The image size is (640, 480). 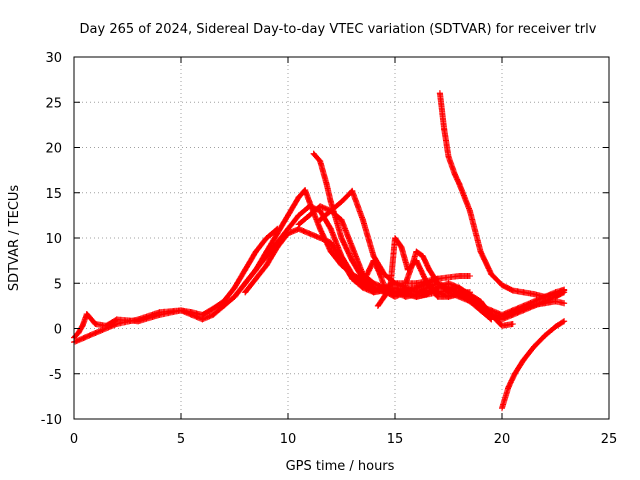 I want to click on y-axis-label: SDTVAR / TECUs, so click(x=14, y=238).